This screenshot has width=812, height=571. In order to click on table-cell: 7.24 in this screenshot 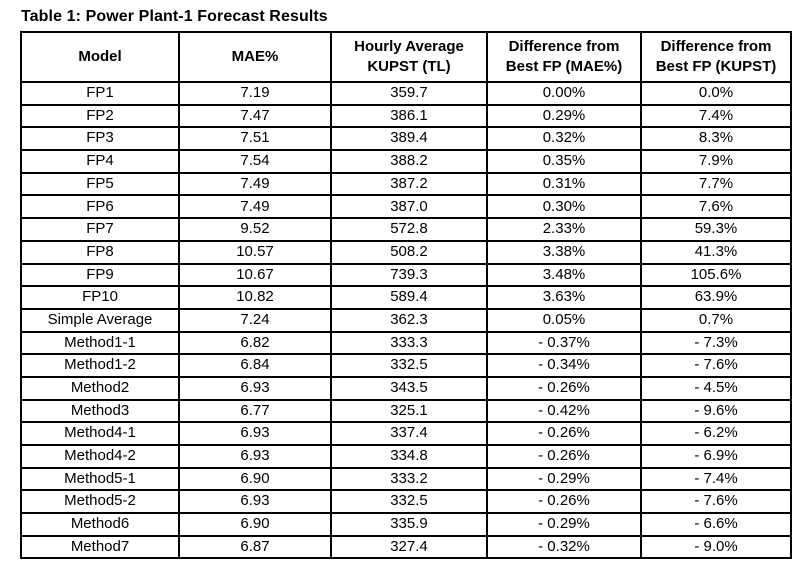, I will do `click(255, 320)`.